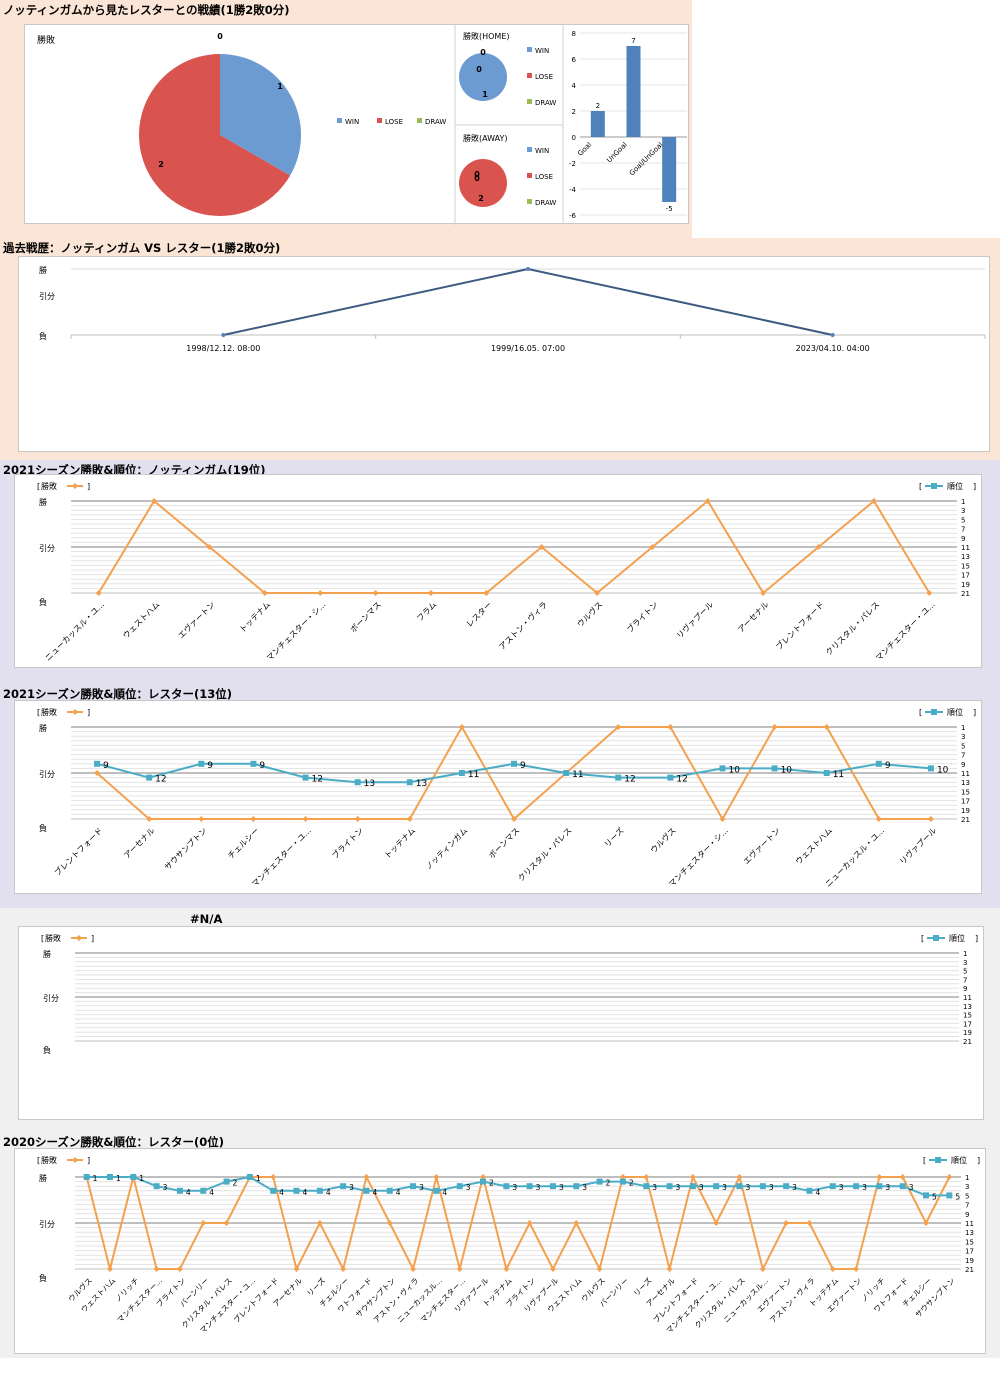 This screenshot has width=1000, height=1383. Describe the element at coordinates (753, 617) in the screenshot. I see `team-label: アーセナル` at that location.